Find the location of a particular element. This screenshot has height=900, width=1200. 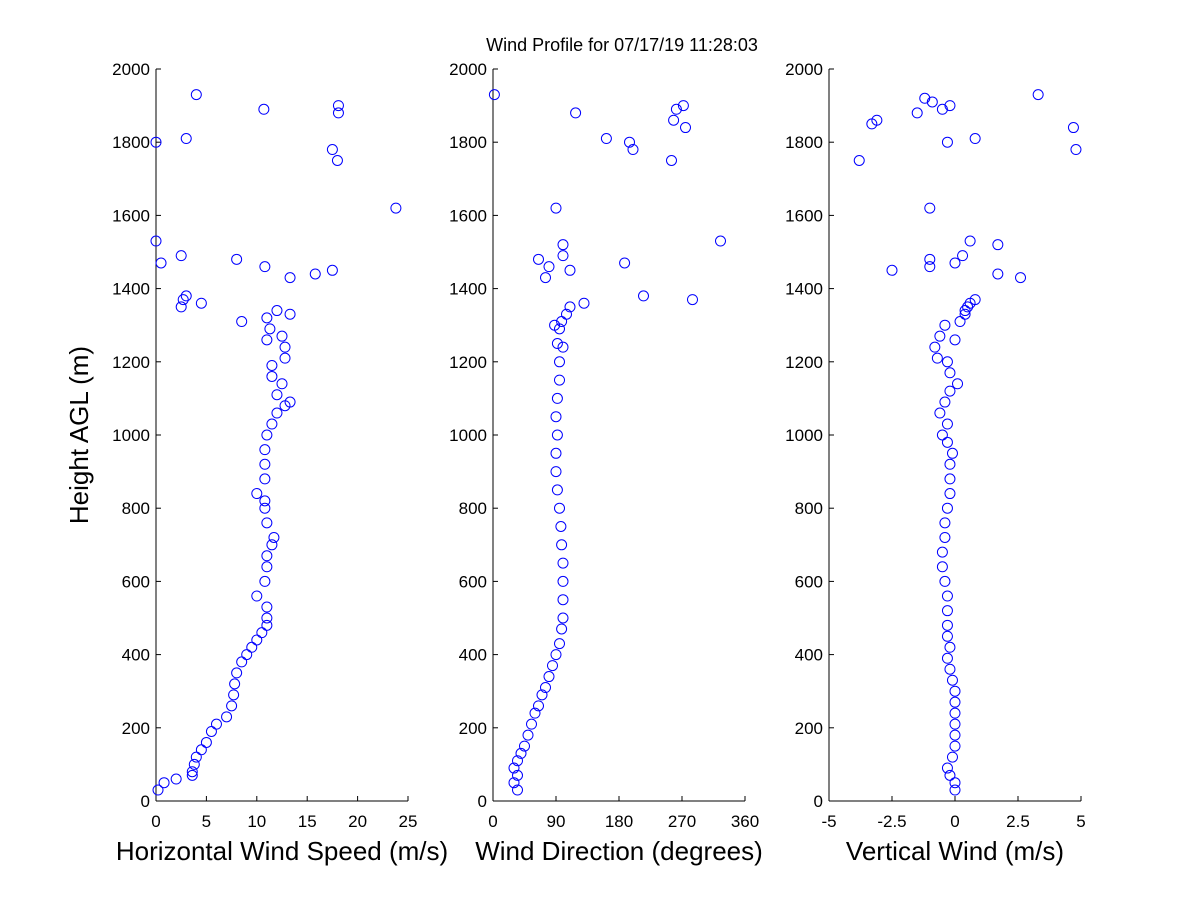

y-tick-label: 400 is located at coordinates (809, 655).